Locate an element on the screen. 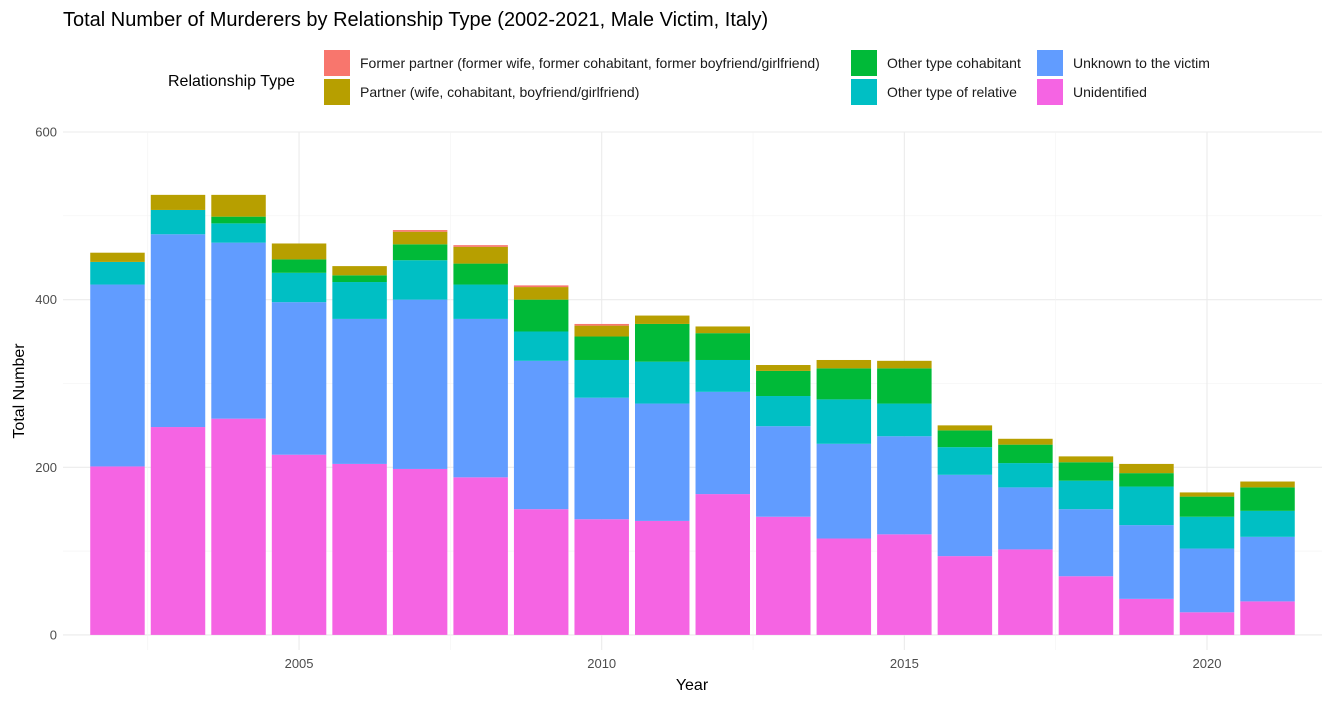 This screenshot has width=1330, height=702. x-tick-label: 2005 is located at coordinates (299, 663).